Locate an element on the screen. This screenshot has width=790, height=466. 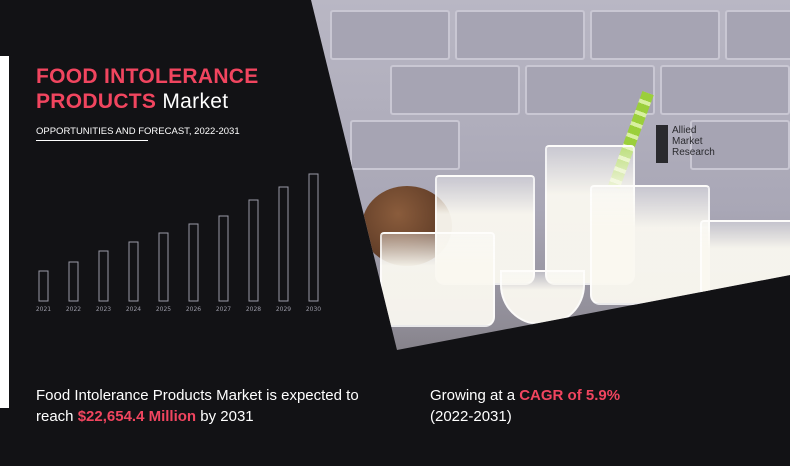
bar-2029 is located at coordinates (283, 244).